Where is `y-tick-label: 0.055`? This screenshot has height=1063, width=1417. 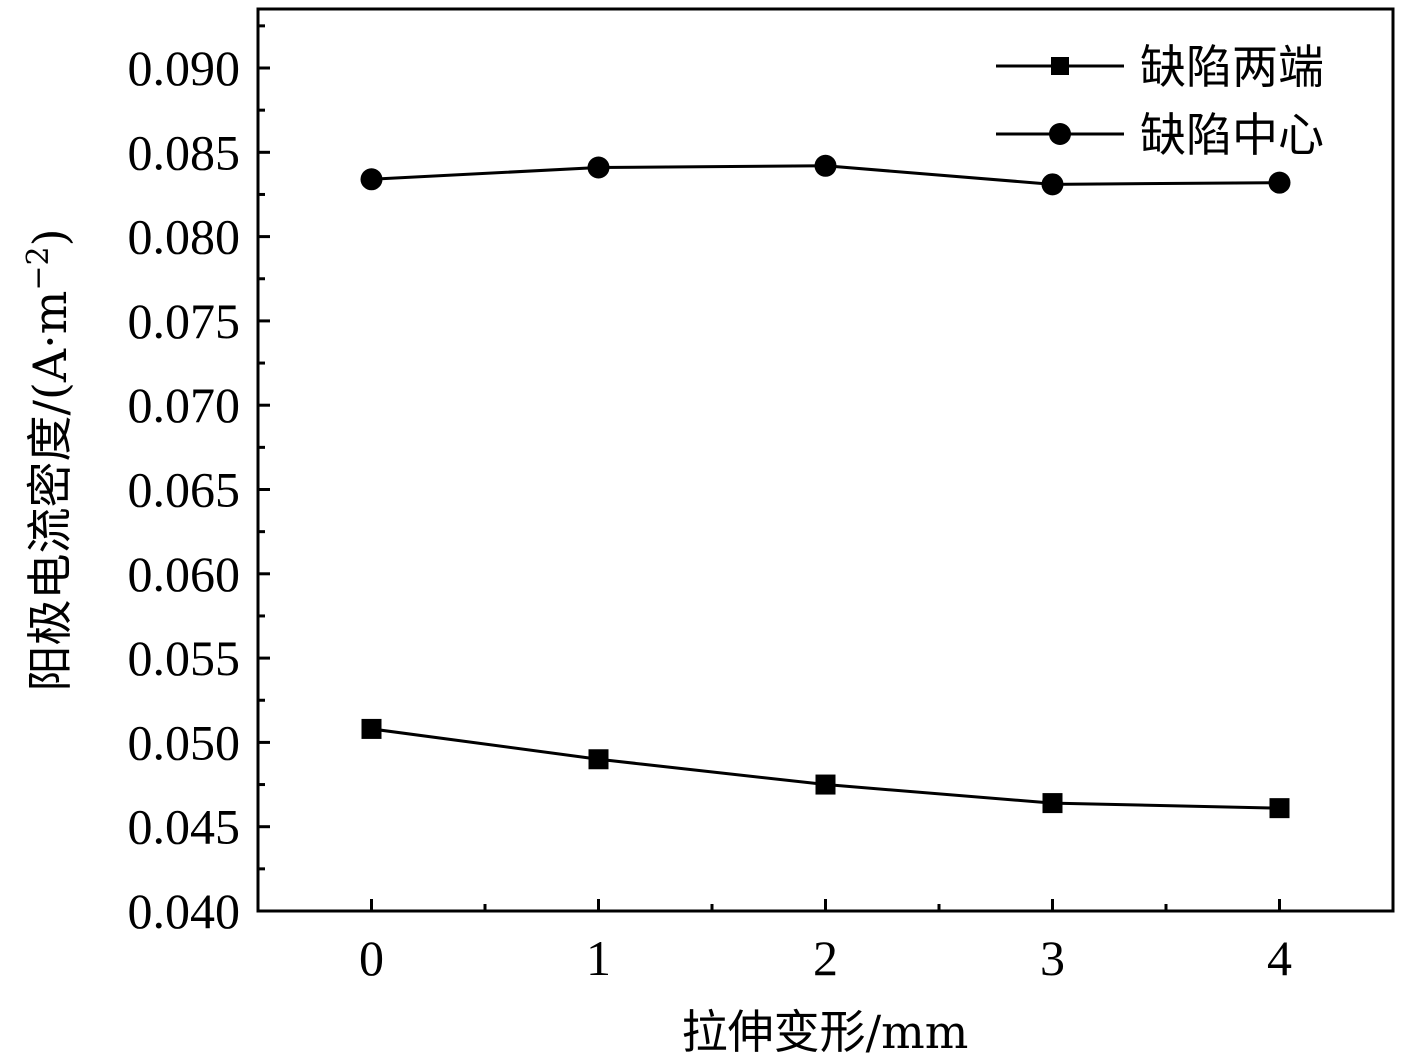 y-tick-label: 0.055 is located at coordinates (184, 658).